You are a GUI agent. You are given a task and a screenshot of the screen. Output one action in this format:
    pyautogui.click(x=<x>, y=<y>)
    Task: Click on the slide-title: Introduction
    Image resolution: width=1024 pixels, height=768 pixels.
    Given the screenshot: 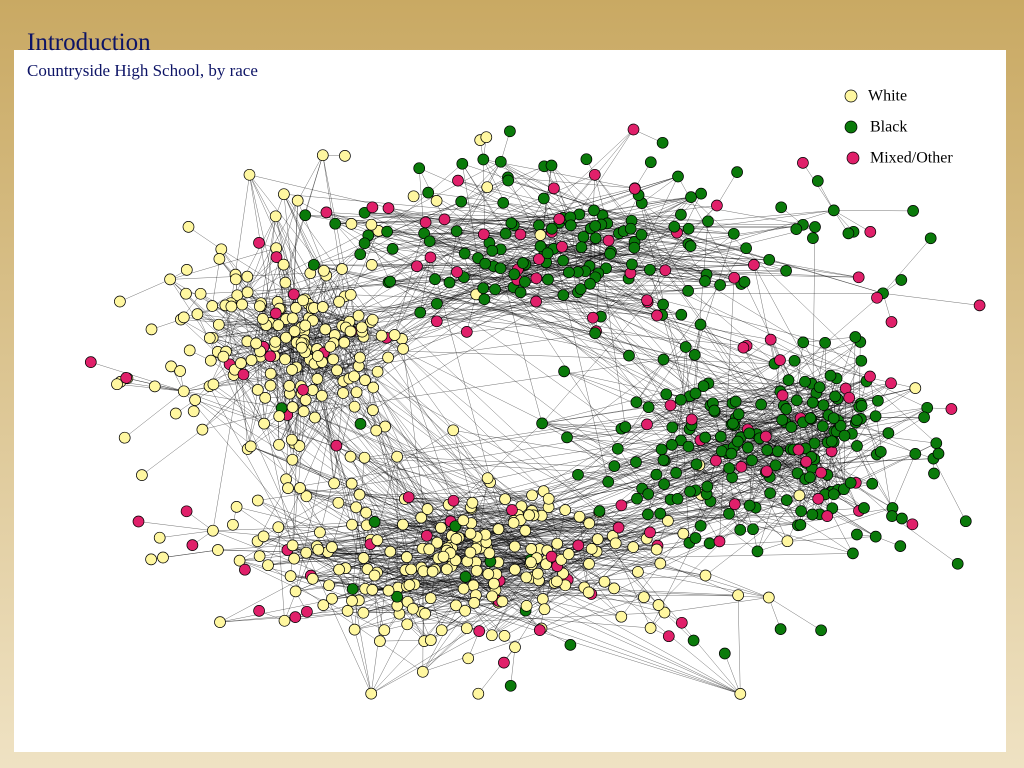 What is the action you would take?
    pyautogui.click(x=89, y=42)
    